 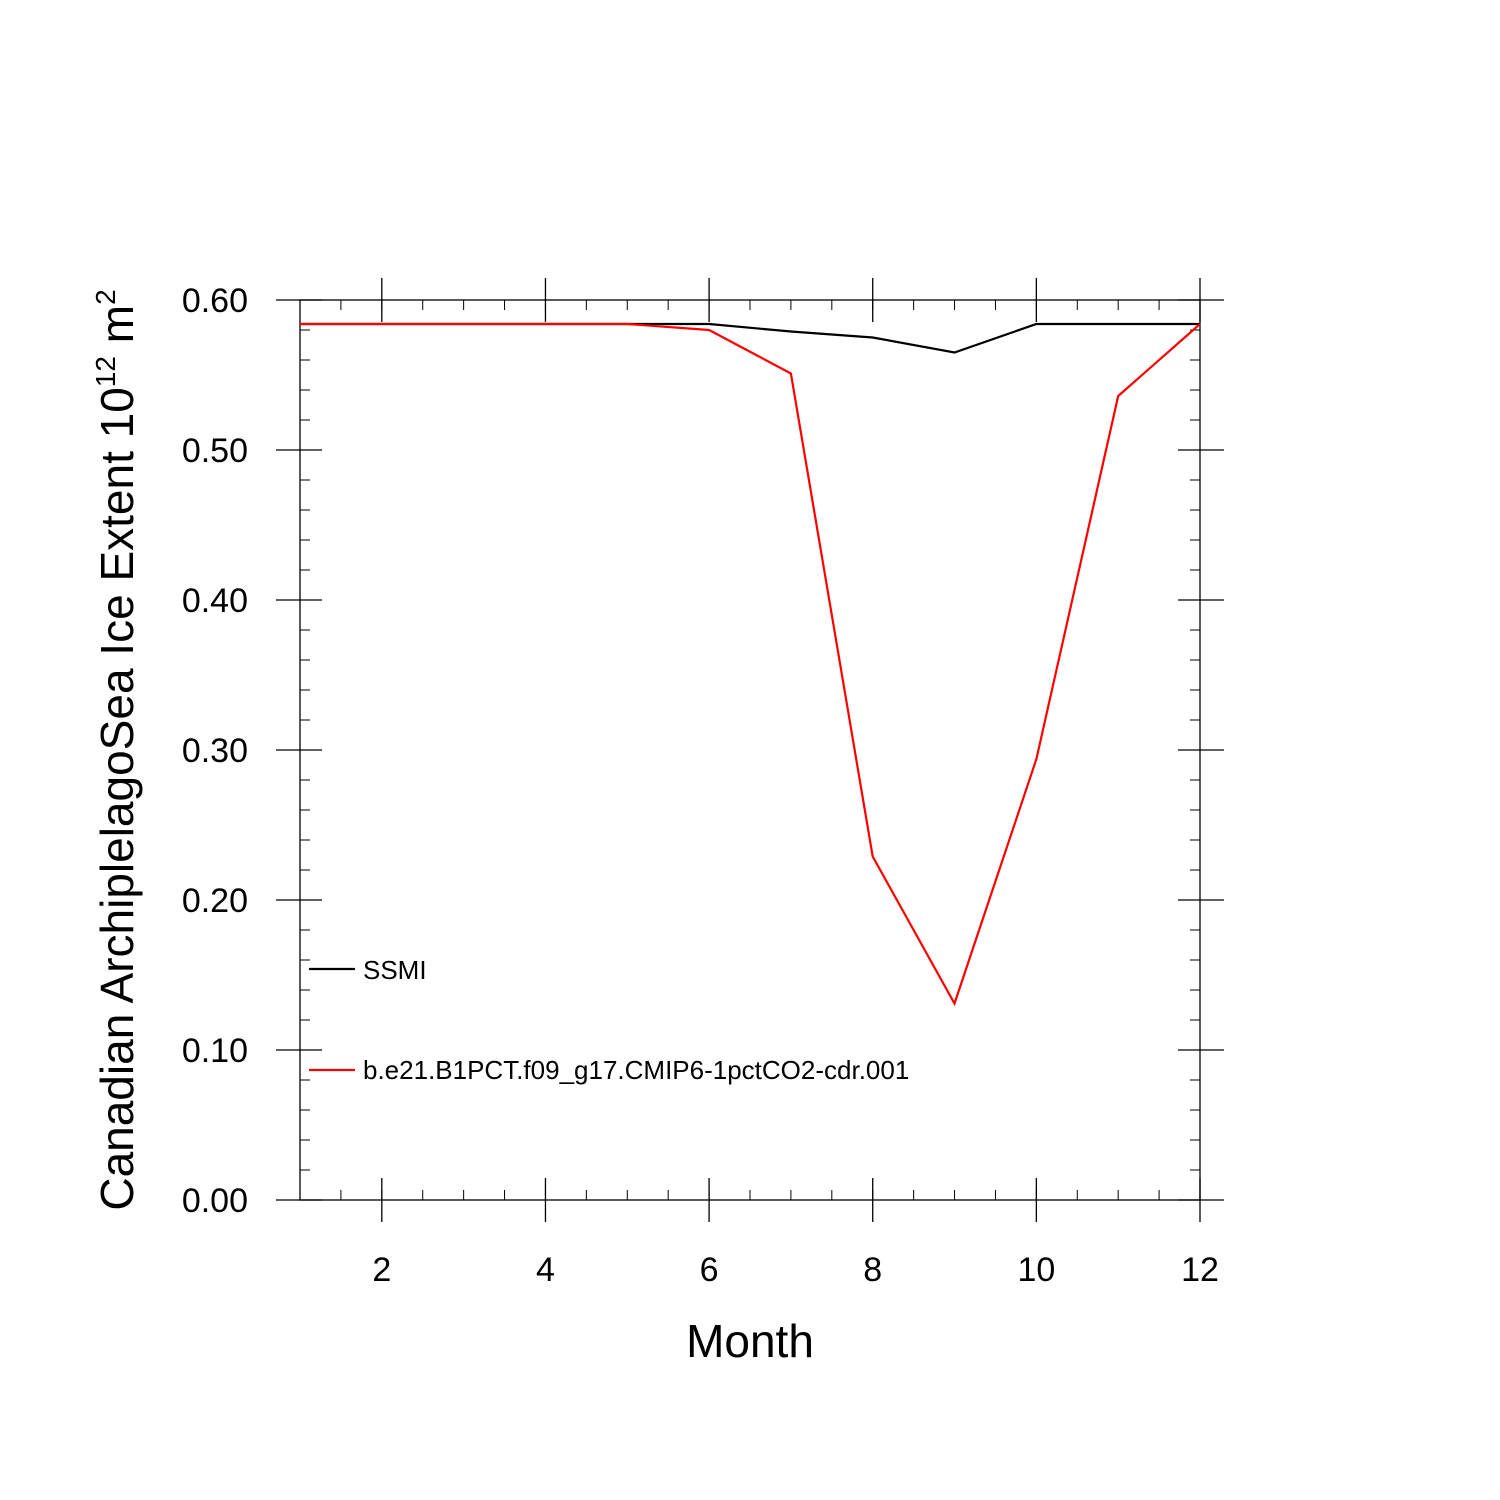 What do you see at coordinates (117, 798) in the screenshot?
I see `y-axis-title-text: Canadian ArchiplelagoSea Ice Extent 10` at bounding box center [117, 798].